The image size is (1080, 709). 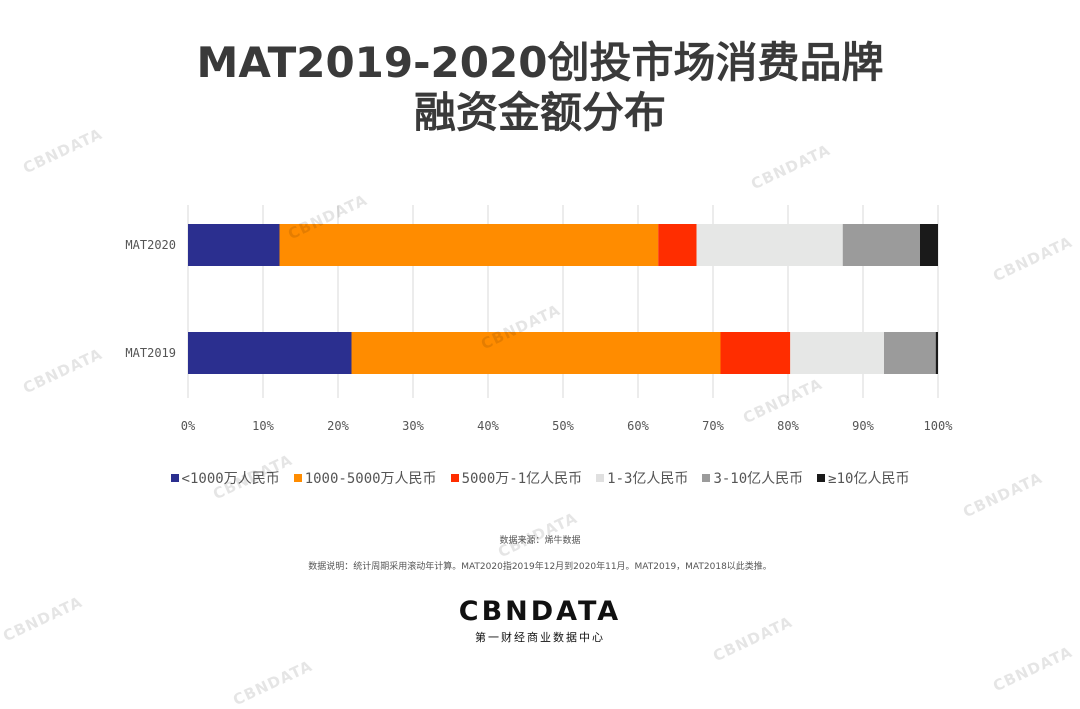 I want to click on x-tick-label: 50%, so click(x=563, y=426).